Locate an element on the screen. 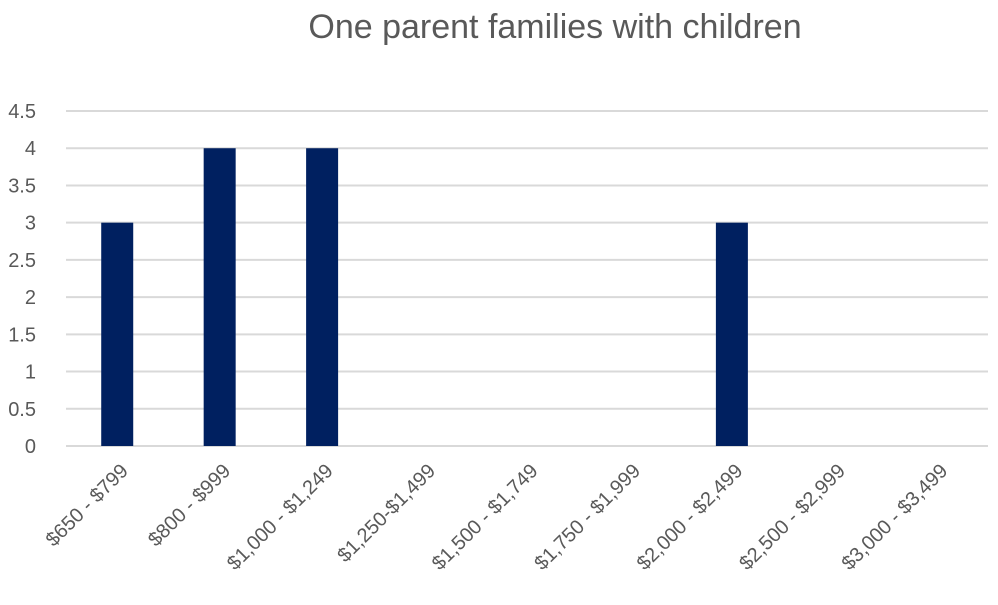 The width and height of the screenshot is (998, 605). y-tick-label: 4.5 is located at coordinates (22, 112).